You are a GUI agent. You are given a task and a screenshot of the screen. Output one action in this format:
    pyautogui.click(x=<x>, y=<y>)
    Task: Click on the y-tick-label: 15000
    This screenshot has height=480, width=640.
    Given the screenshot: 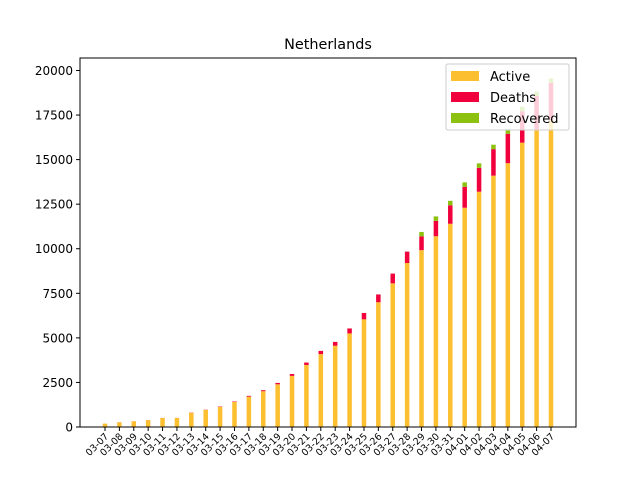 What is the action you would take?
    pyautogui.click(x=54, y=160)
    